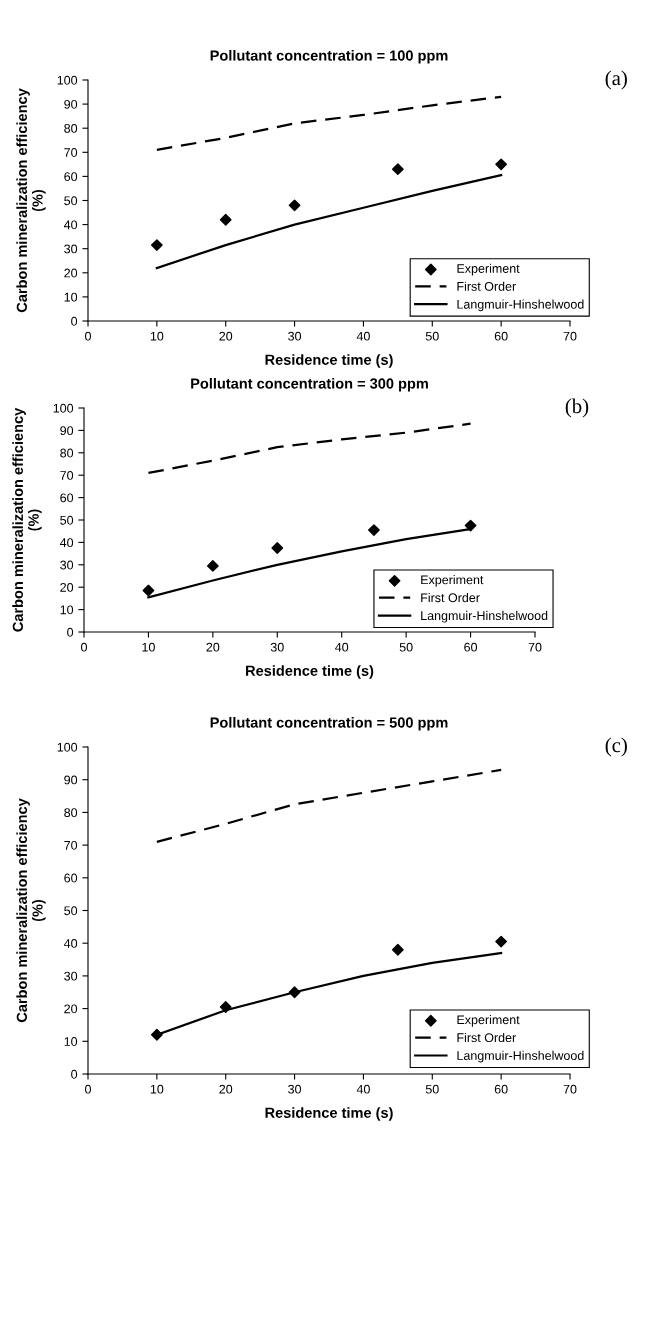  Describe the element at coordinates (309, 384) in the screenshot. I see `chart-title: Pollutant concentration = 300 ppm` at that location.